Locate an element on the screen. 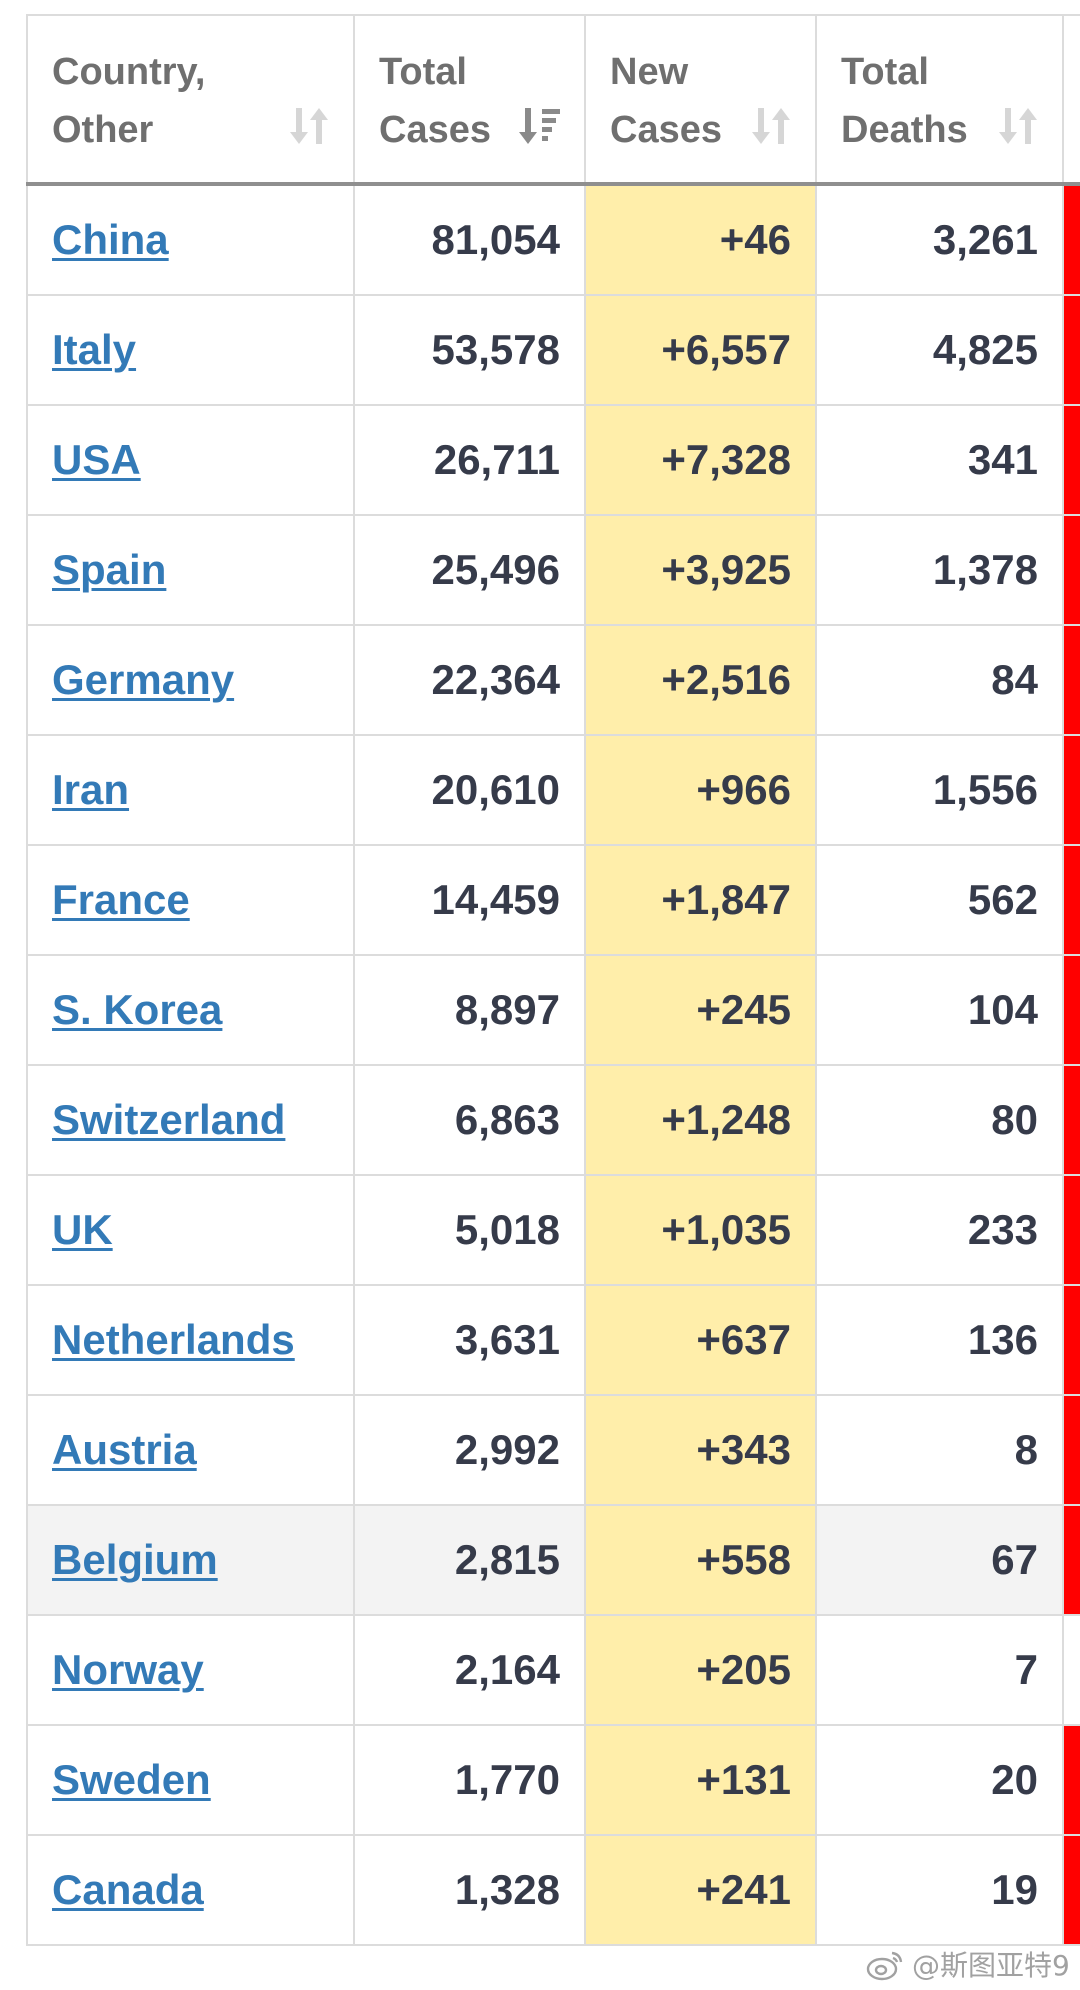  country-link: Netherlands is located at coordinates (173, 1339).